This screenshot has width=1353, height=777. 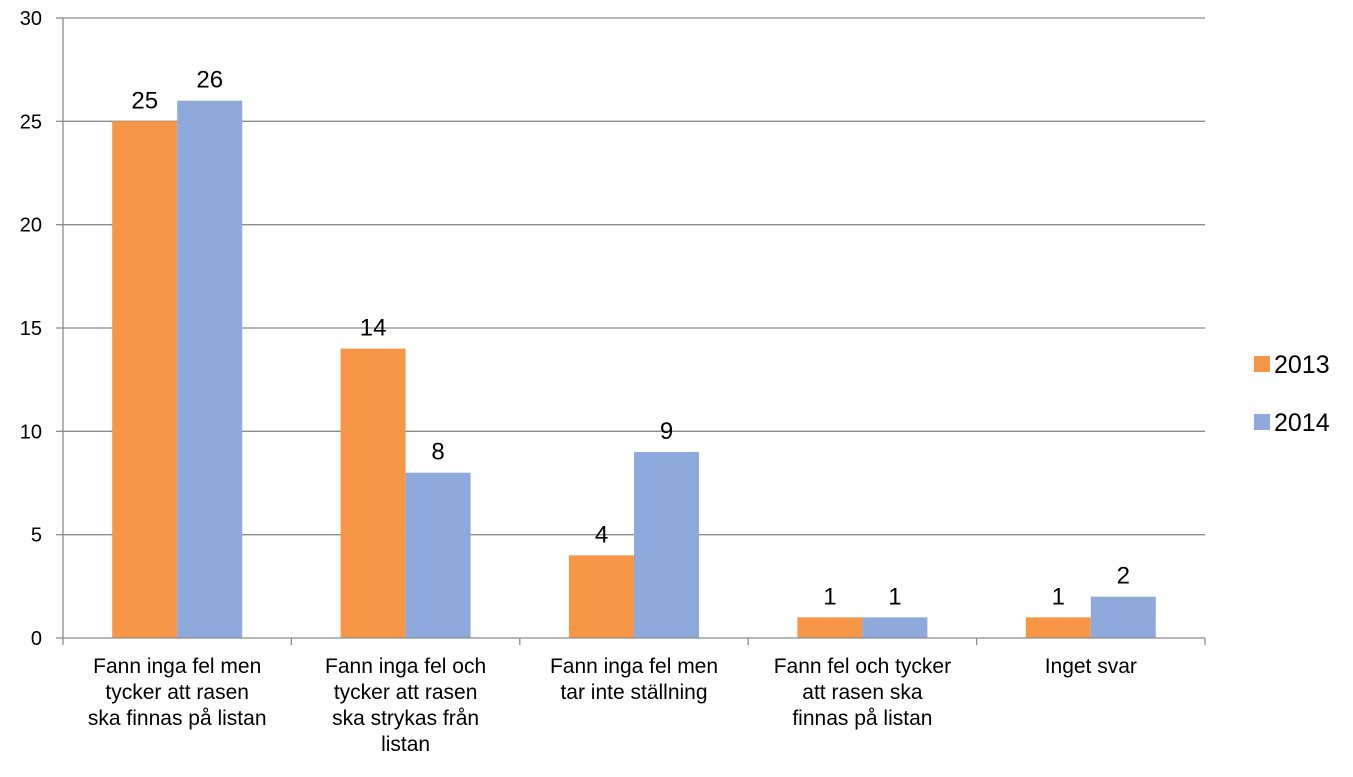 What do you see at coordinates (405, 718) in the screenshot?
I see `x-category-label-line: ska strykas från` at bounding box center [405, 718].